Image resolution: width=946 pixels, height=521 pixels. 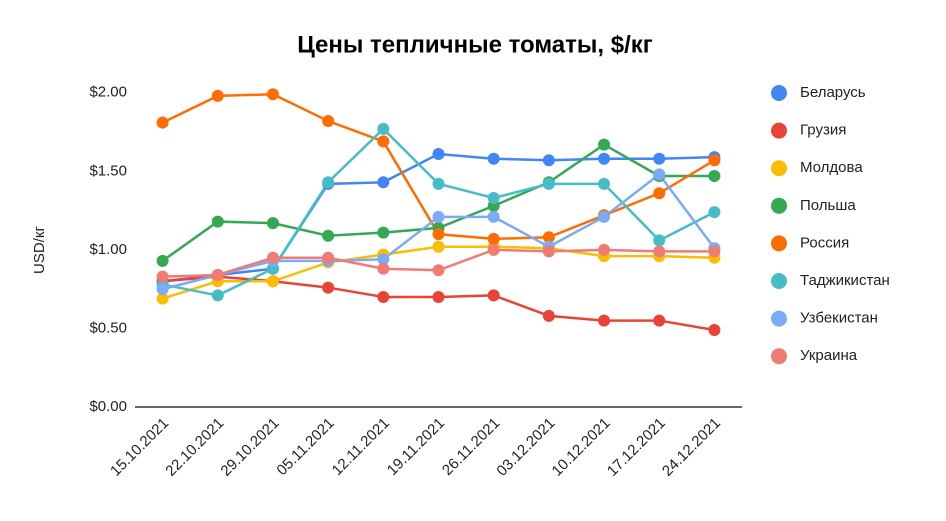 What do you see at coordinates (108, 406) in the screenshot?
I see `y-tick-label: $0.00` at bounding box center [108, 406].